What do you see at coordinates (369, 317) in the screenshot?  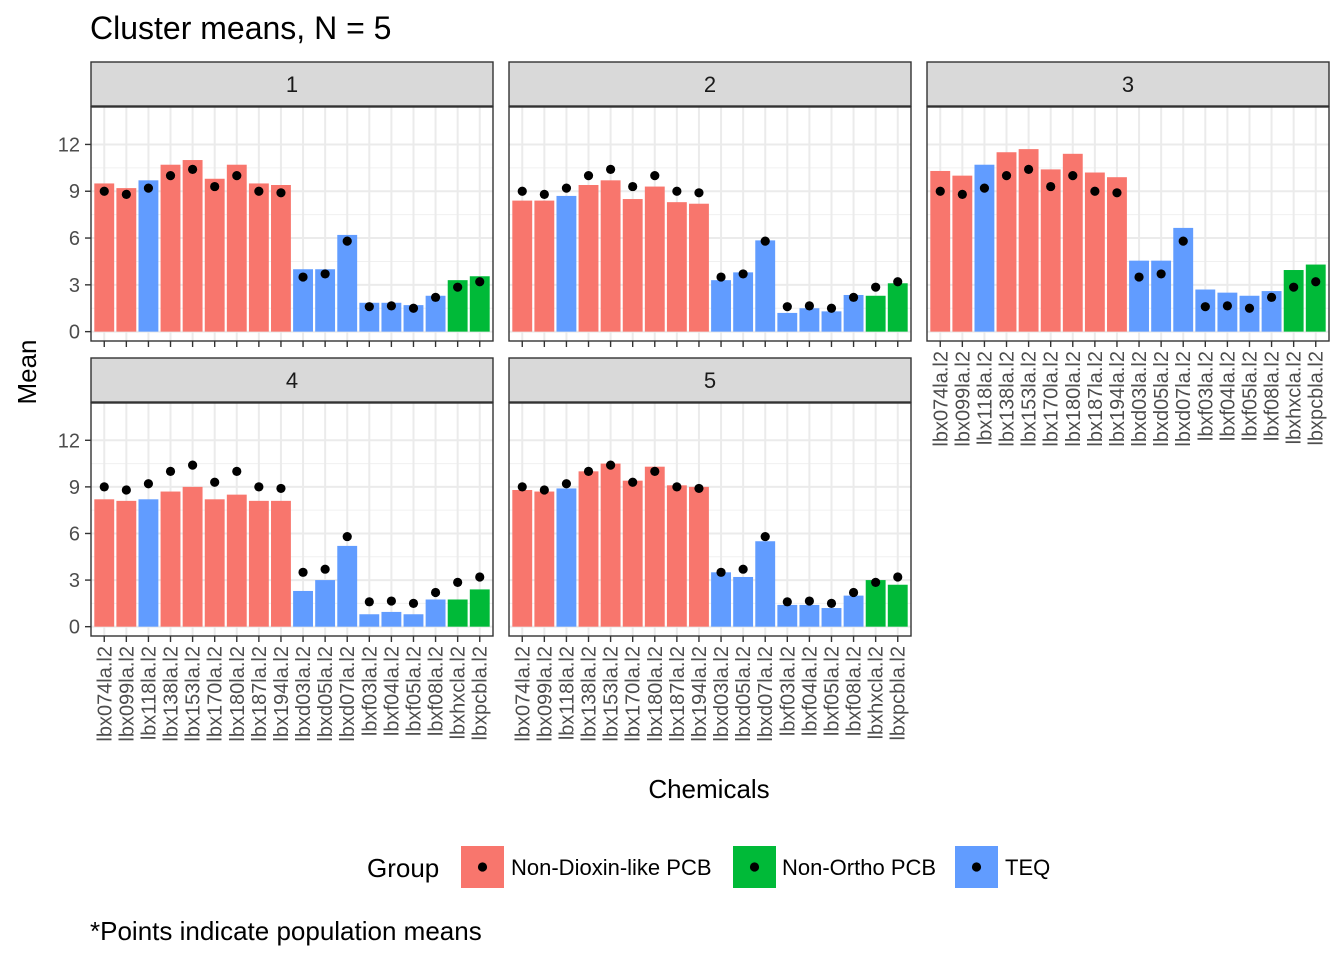 I see `bar-lbxf03la.l2` at bounding box center [369, 317].